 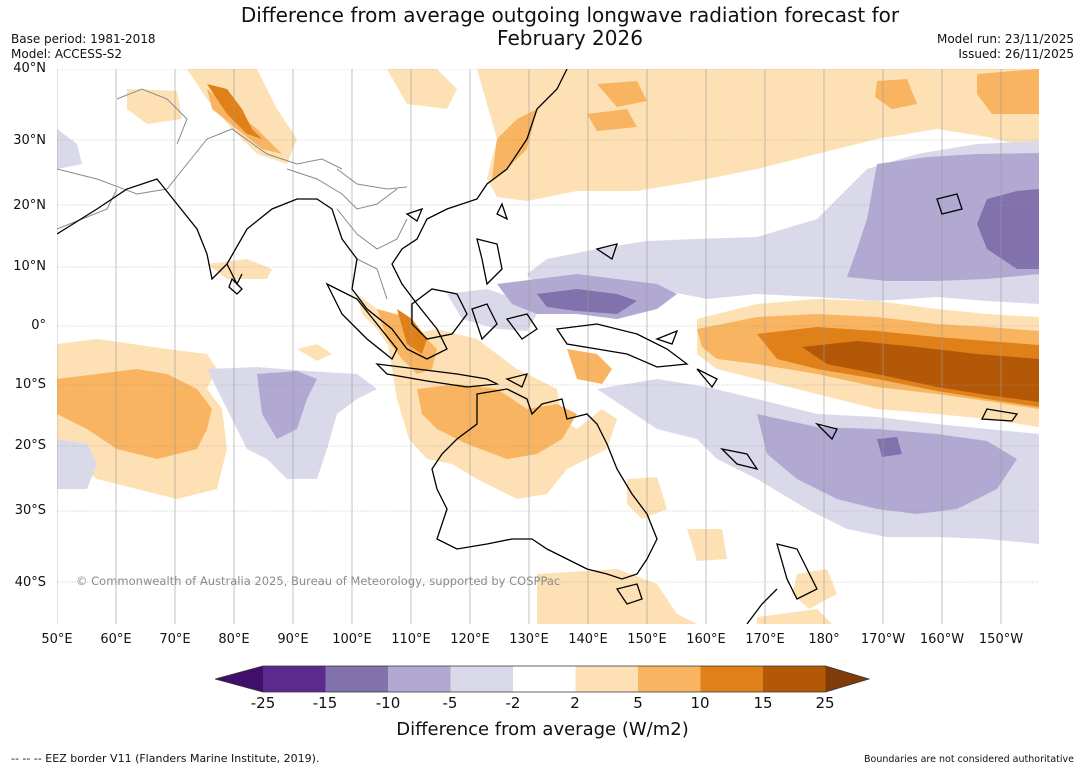 I want to click on lon-label-170w: 170°W, so click(x=883, y=639).